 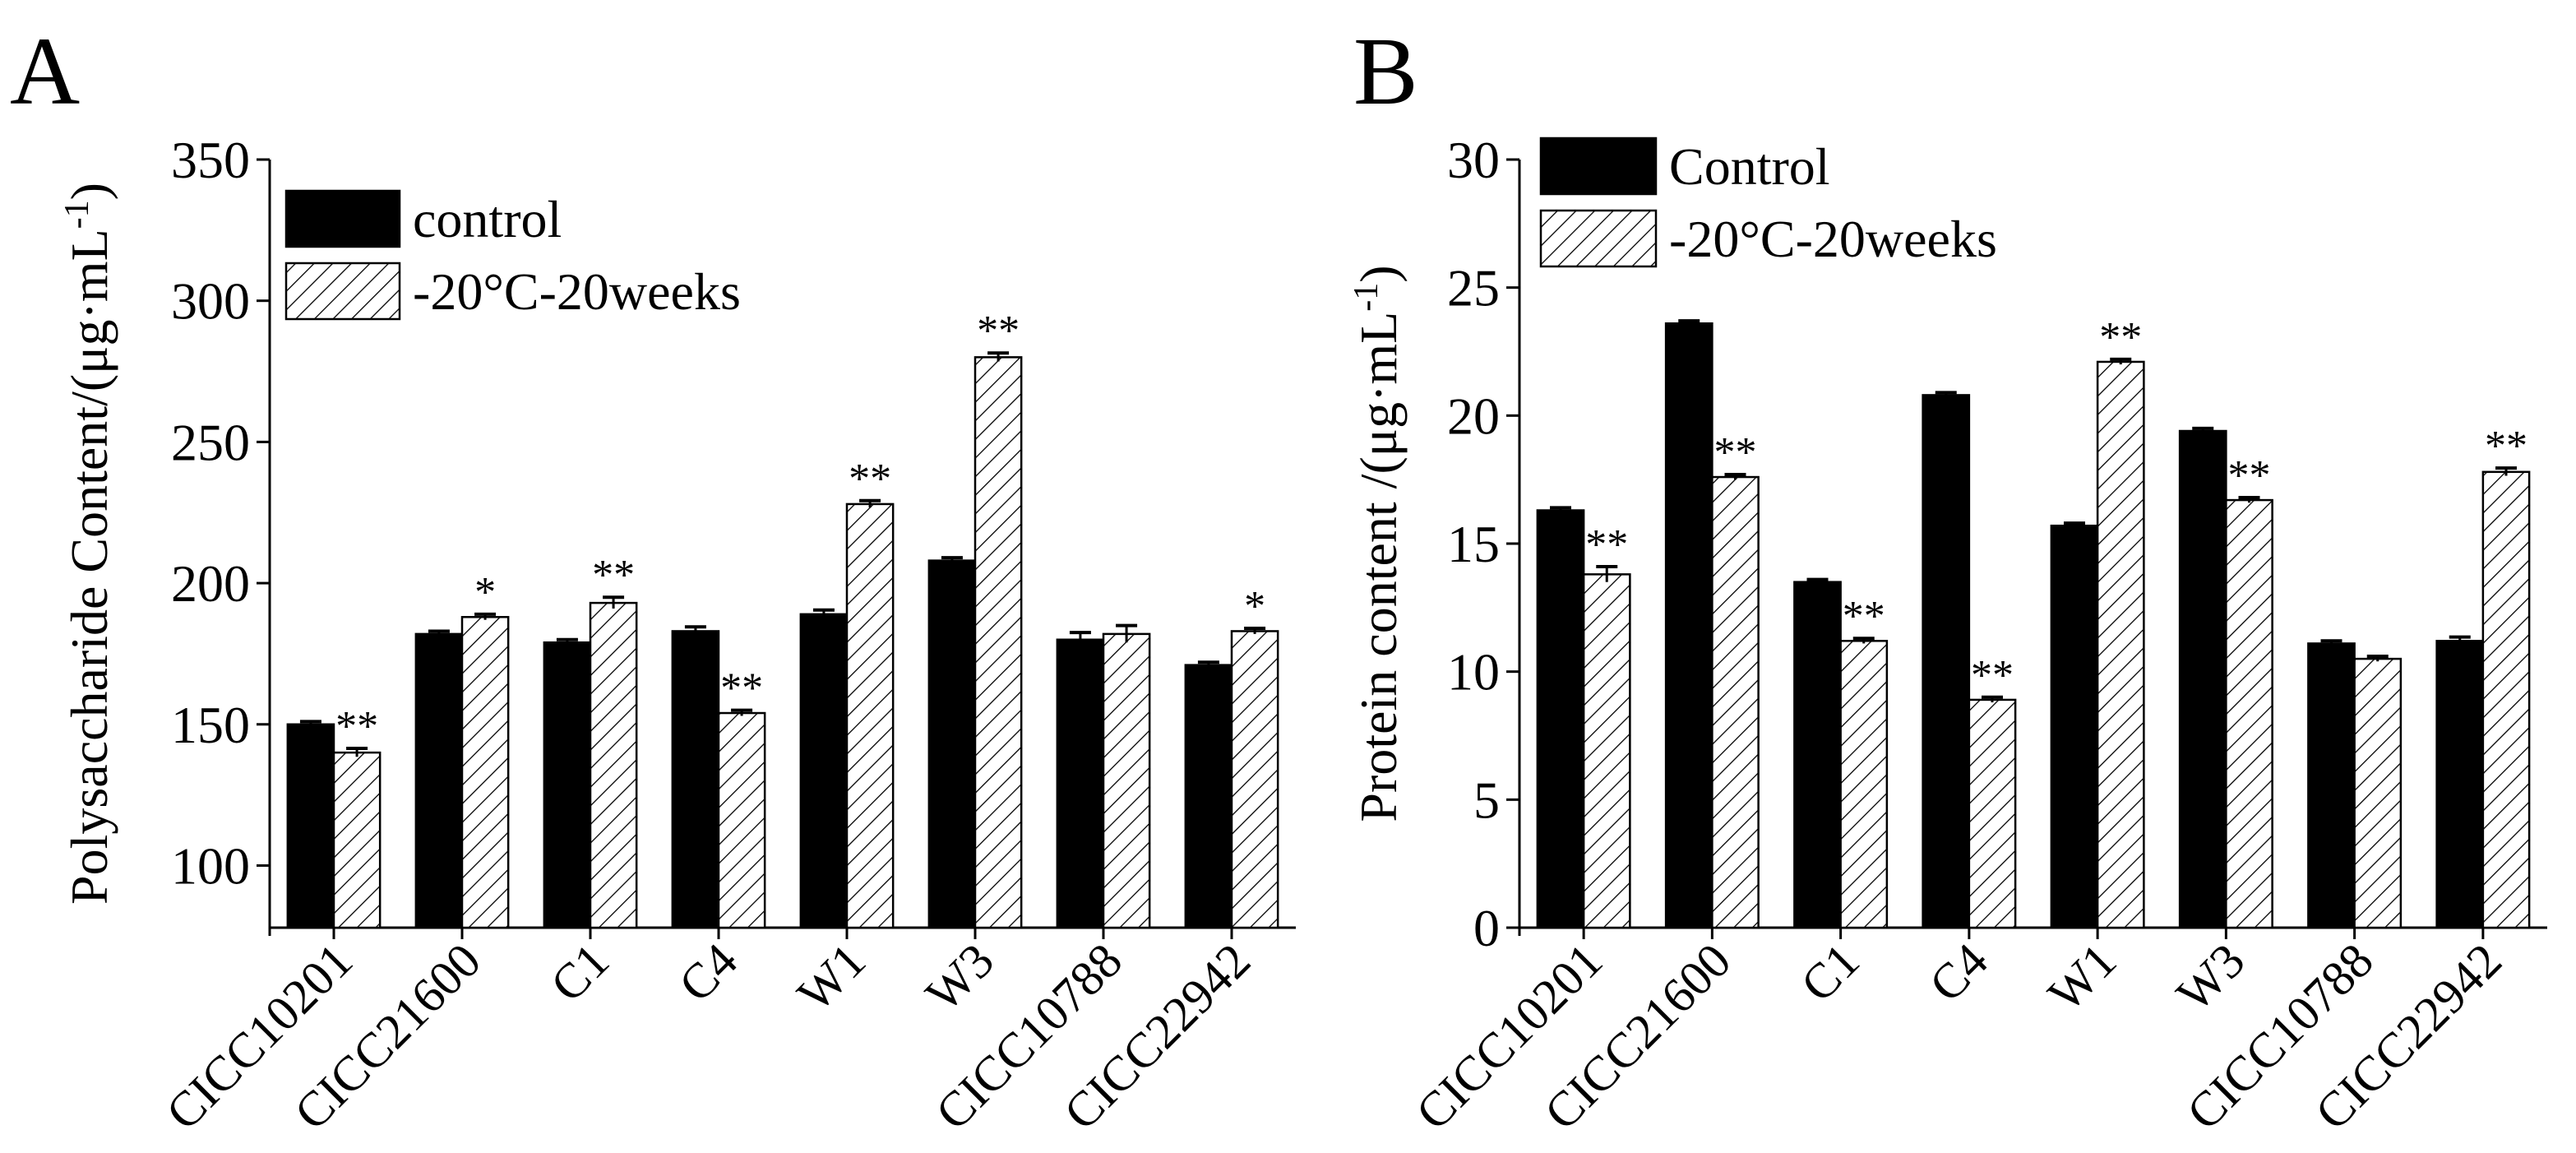 What do you see at coordinates (831, 977) in the screenshot?
I see `chart-0-category-label: W1` at bounding box center [831, 977].